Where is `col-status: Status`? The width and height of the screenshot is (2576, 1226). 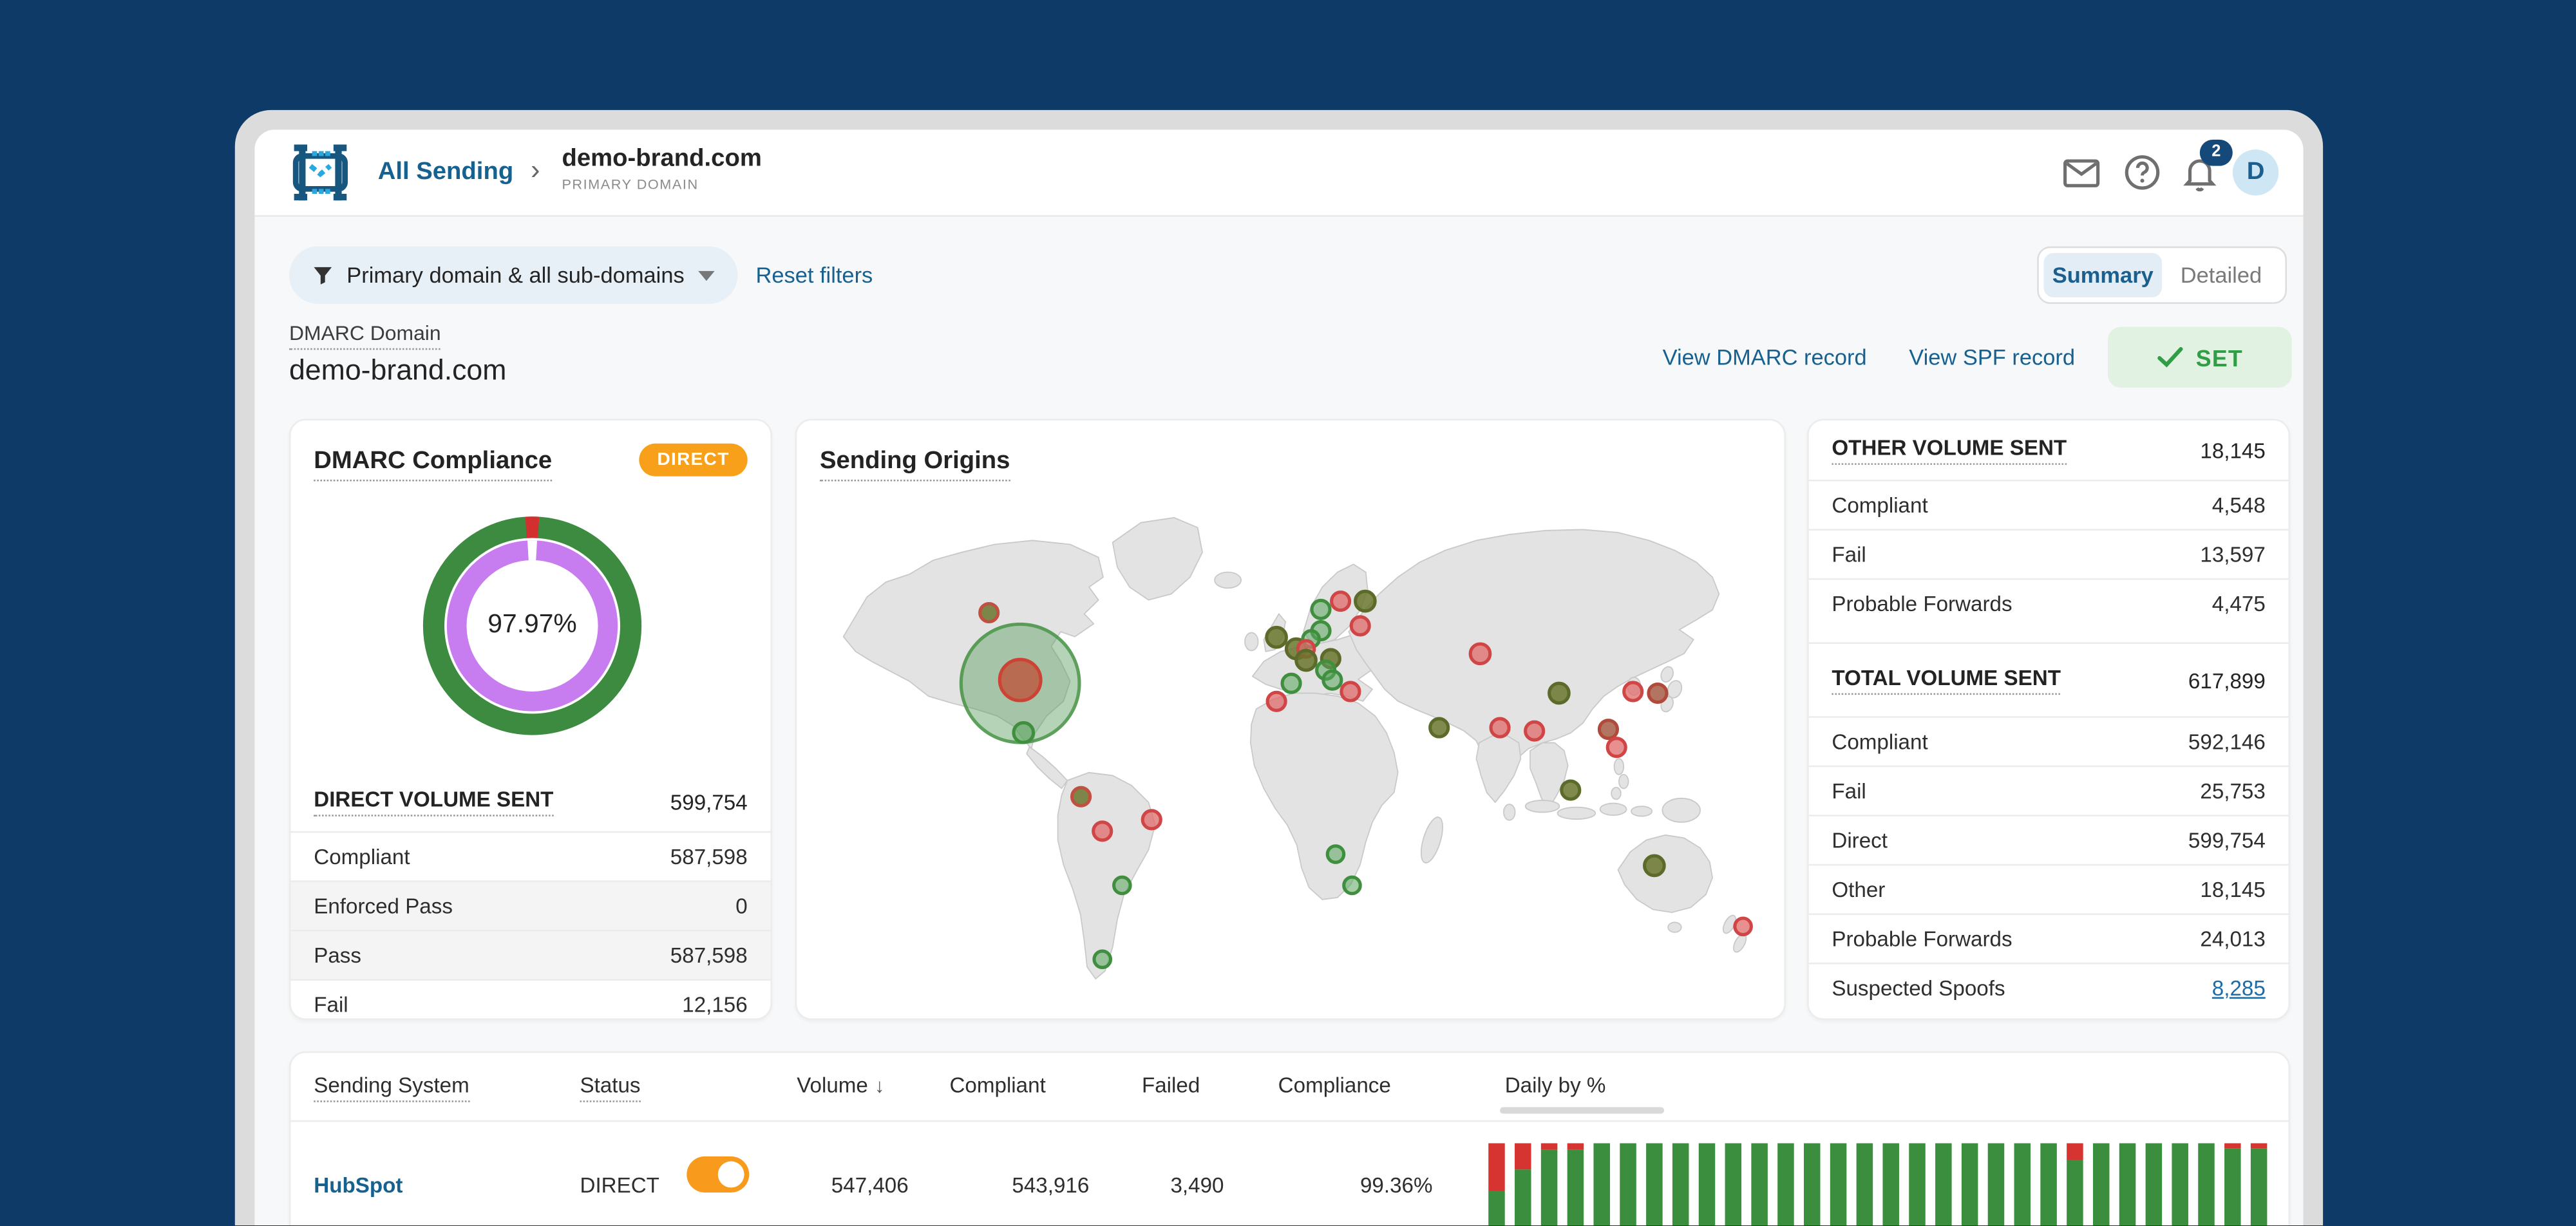
col-status: Status is located at coordinates (610, 1087).